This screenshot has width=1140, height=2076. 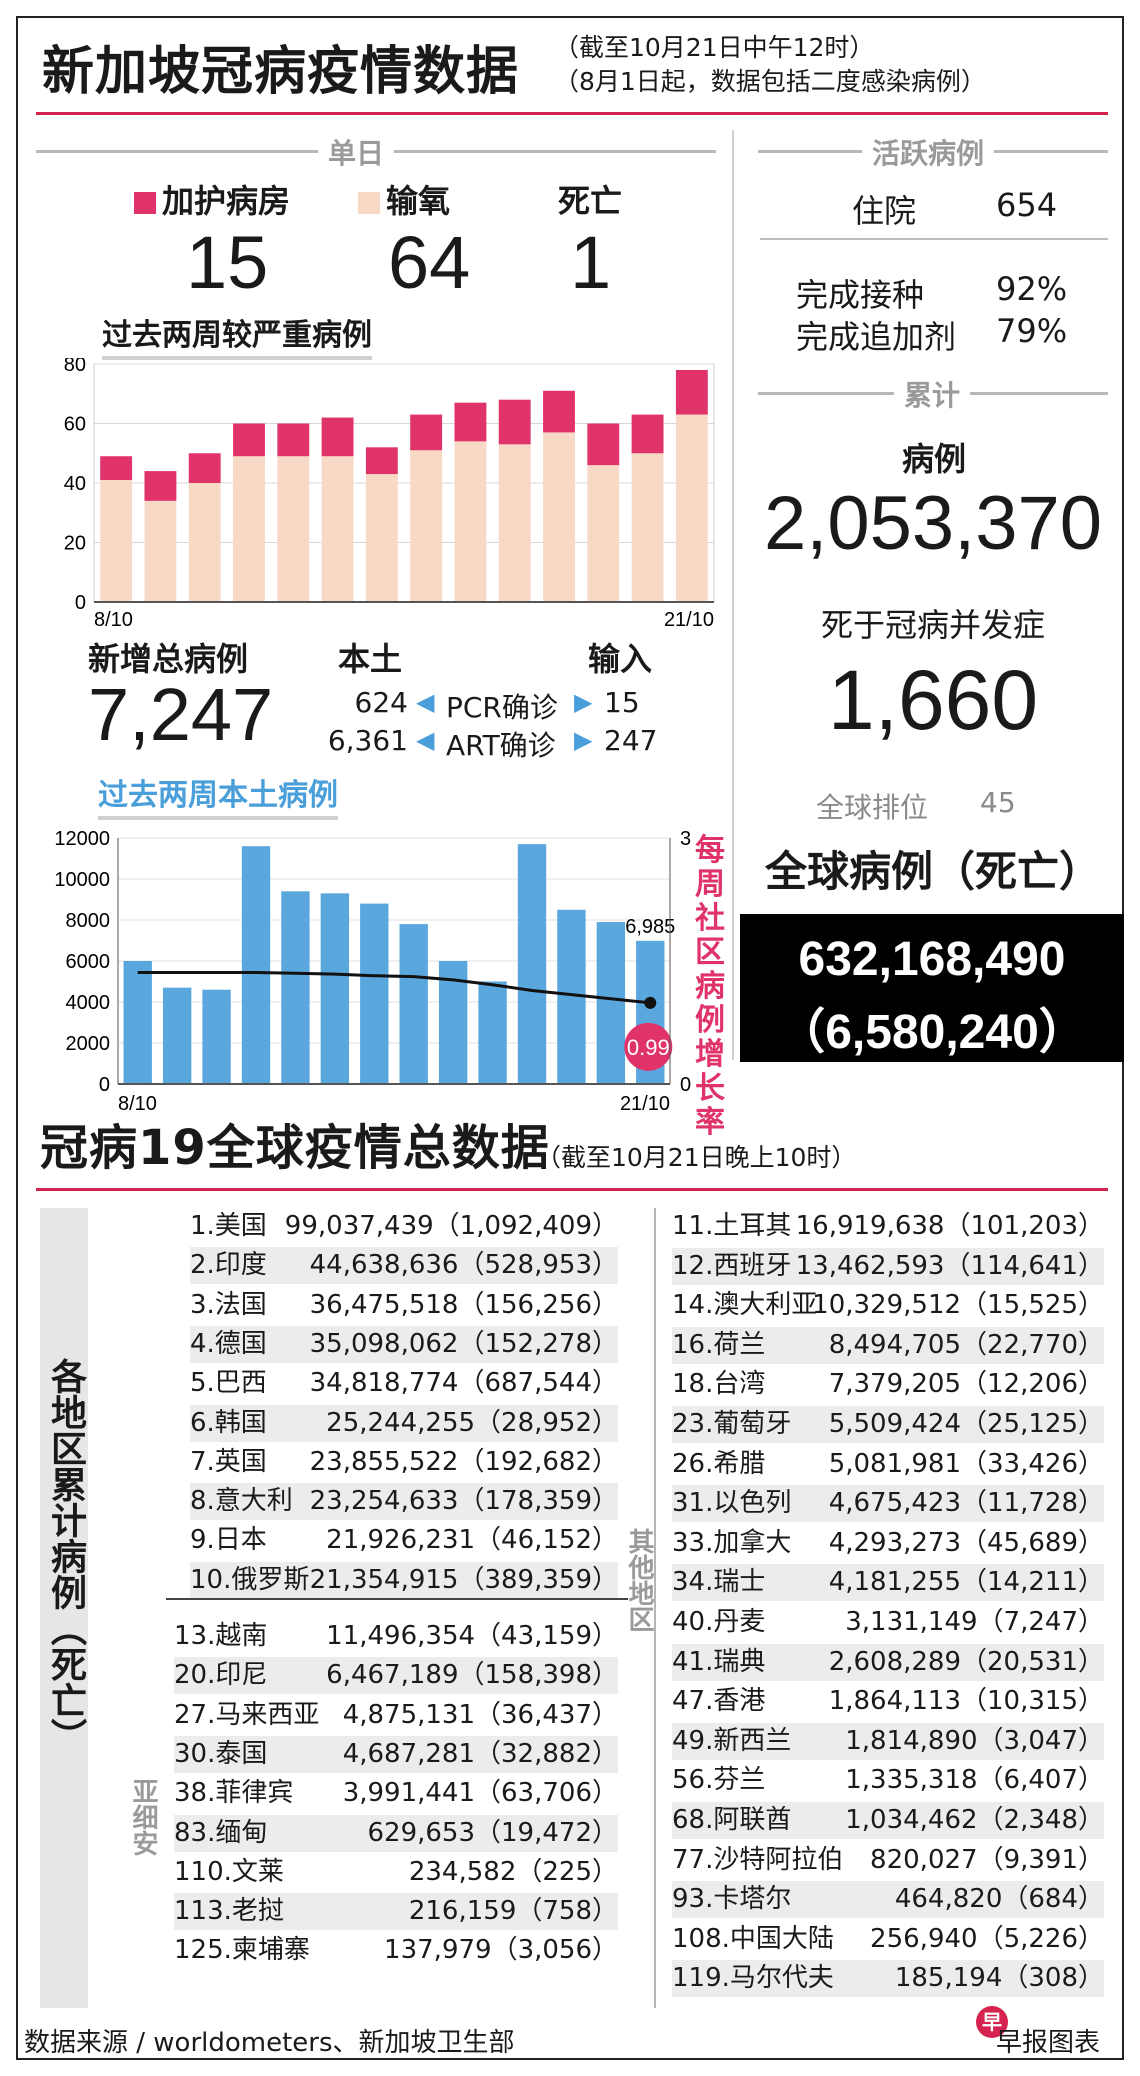 What do you see at coordinates (281, 72) in the screenshot?
I see `page-title: 新加坡冠病疫情数据` at bounding box center [281, 72].